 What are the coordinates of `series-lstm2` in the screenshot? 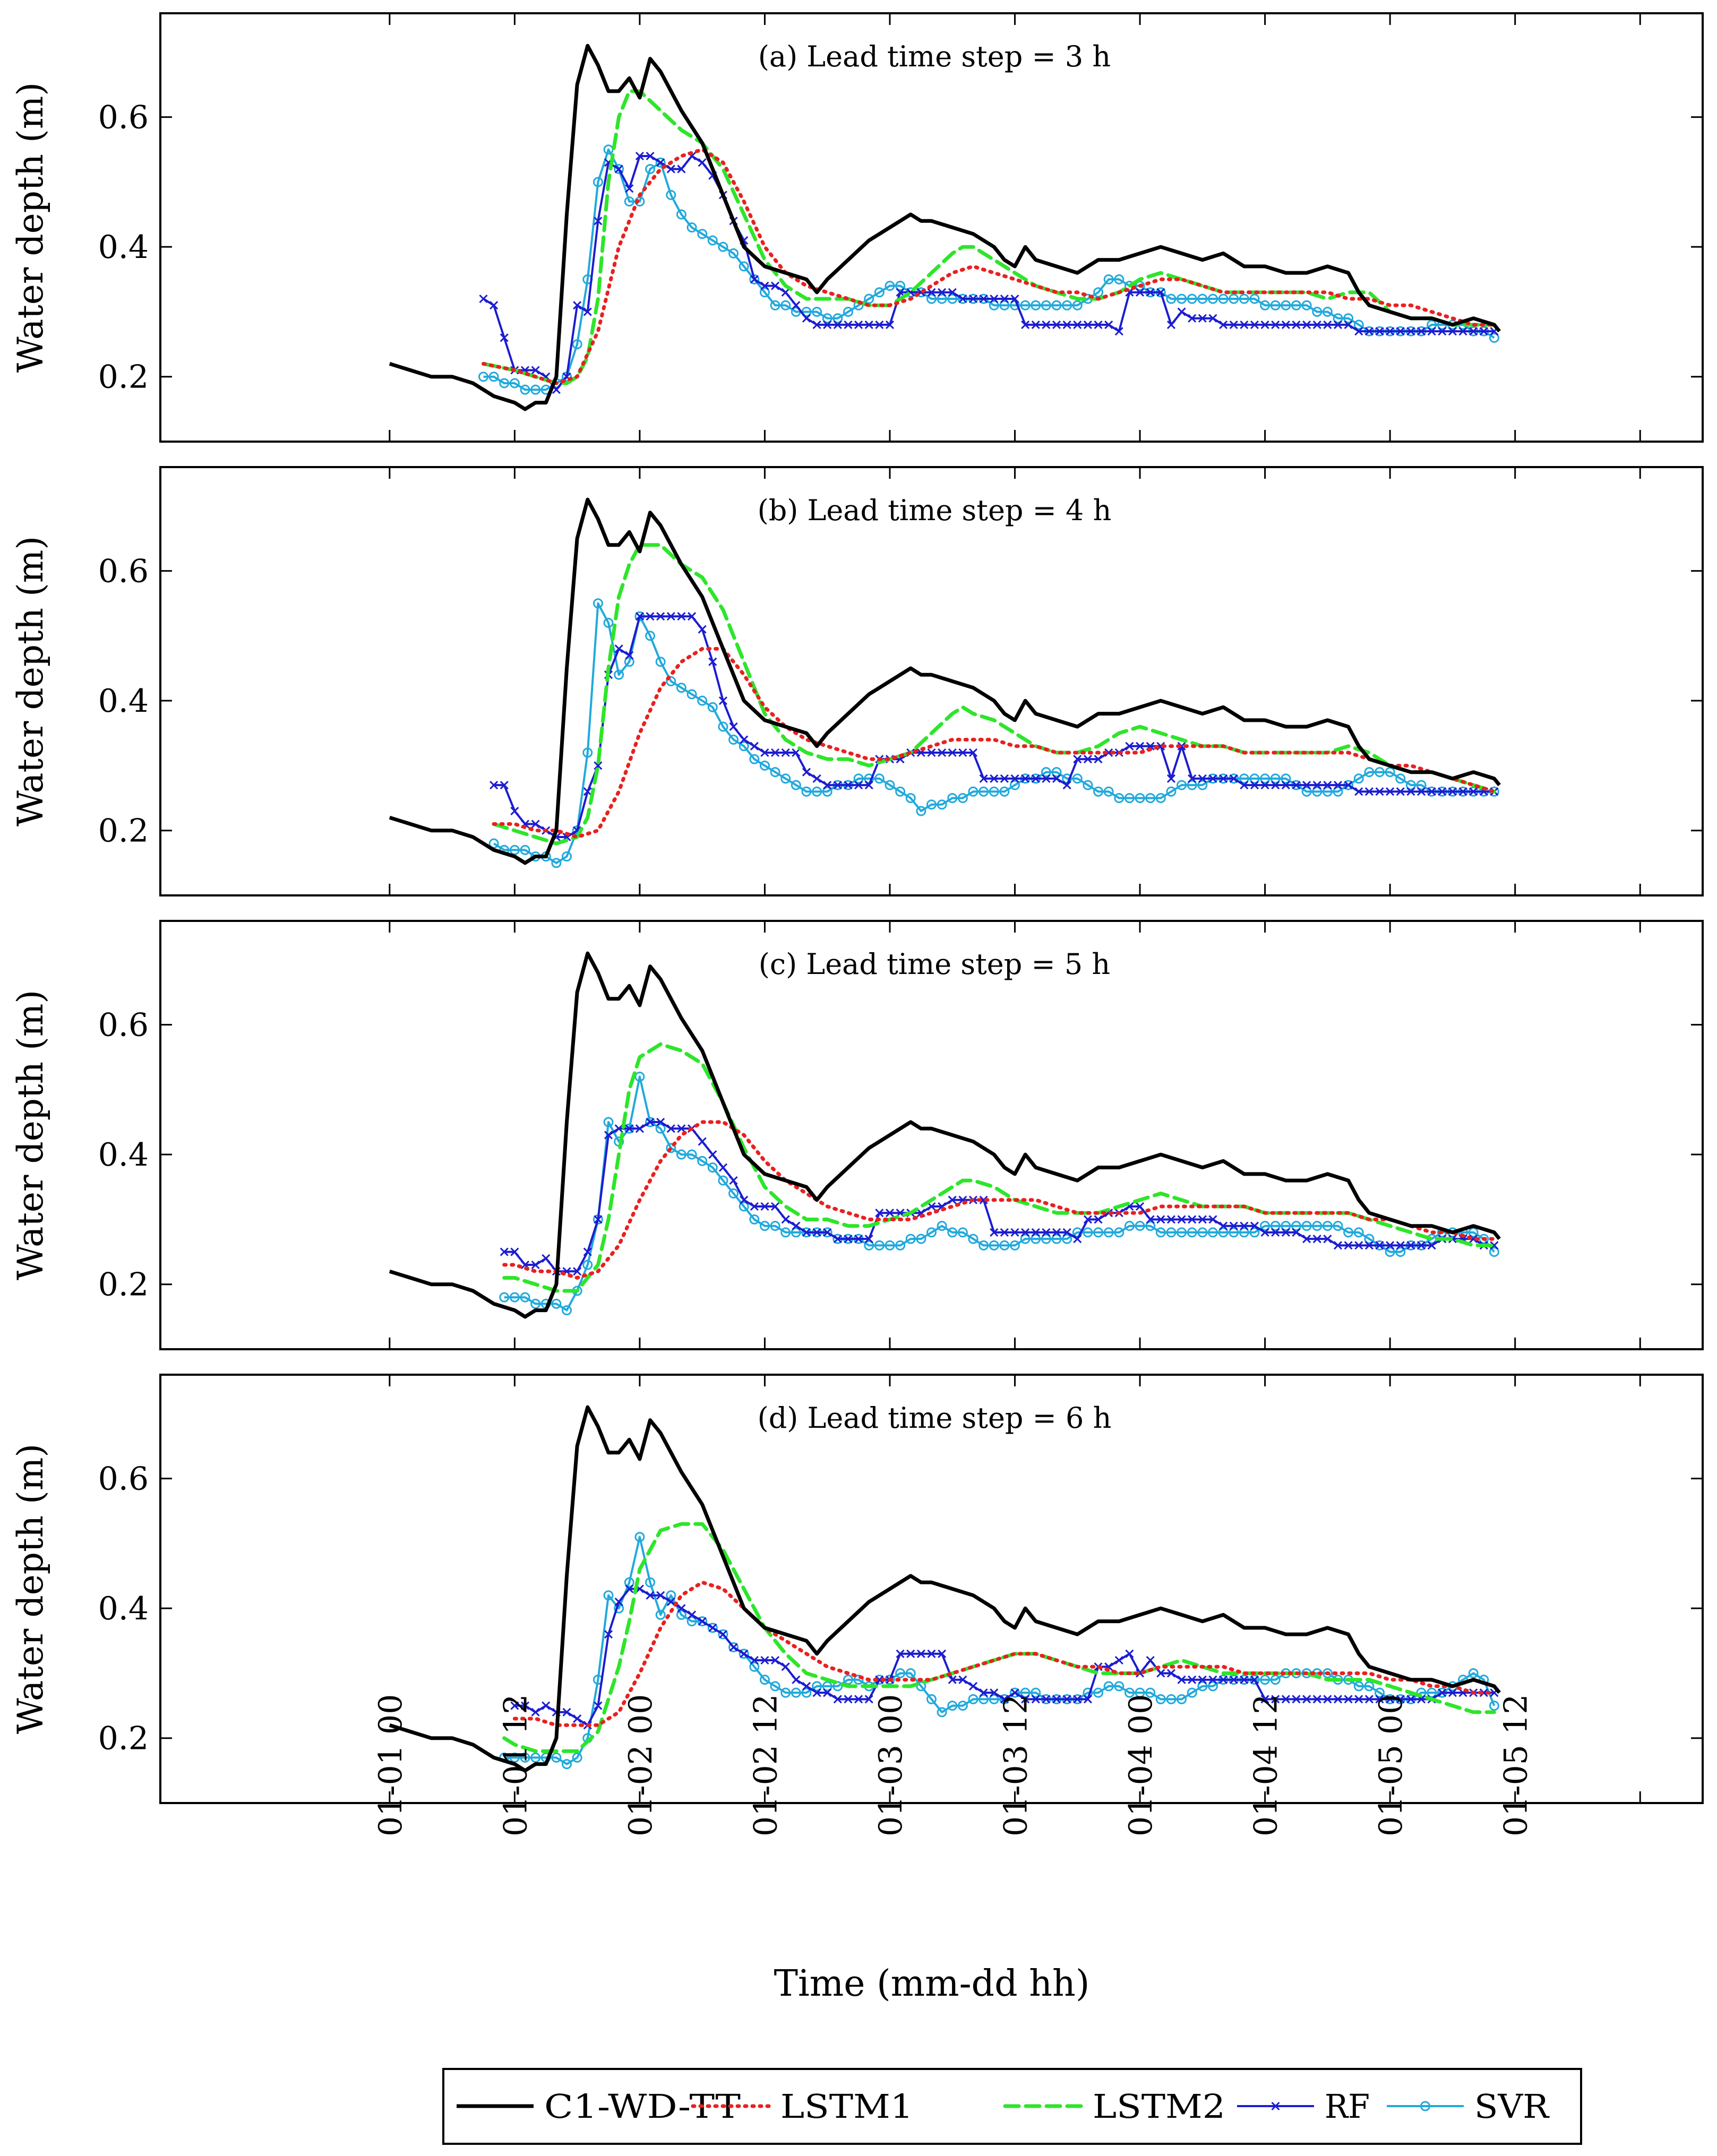 It's located at (989, 237).